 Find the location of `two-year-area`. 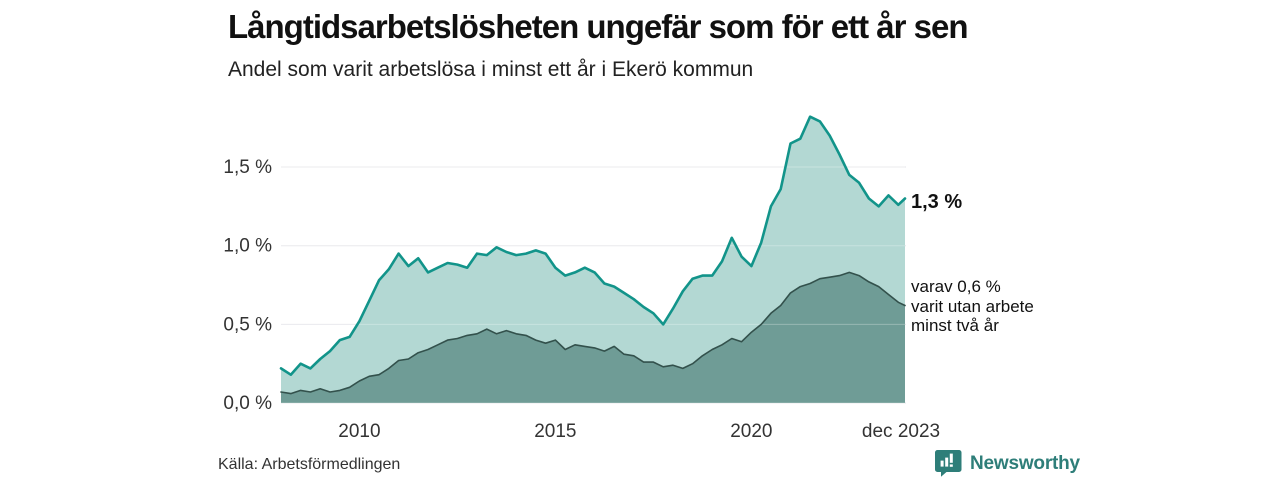

two-year-area is located at coordinates (593, 337).